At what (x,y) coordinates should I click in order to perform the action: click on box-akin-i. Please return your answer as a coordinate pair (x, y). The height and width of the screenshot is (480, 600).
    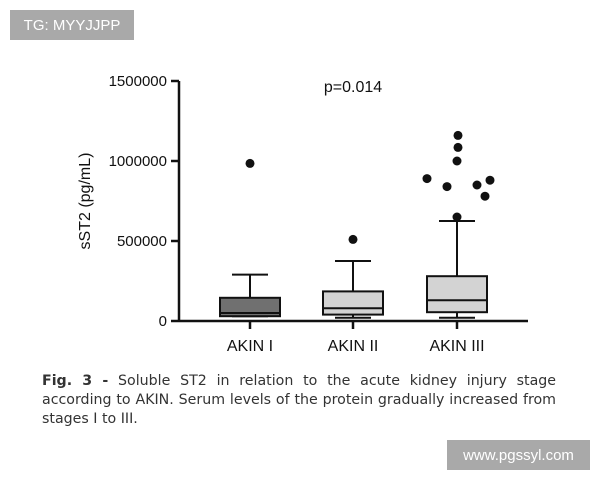
    Looking at the image, I should click on (250, 295).